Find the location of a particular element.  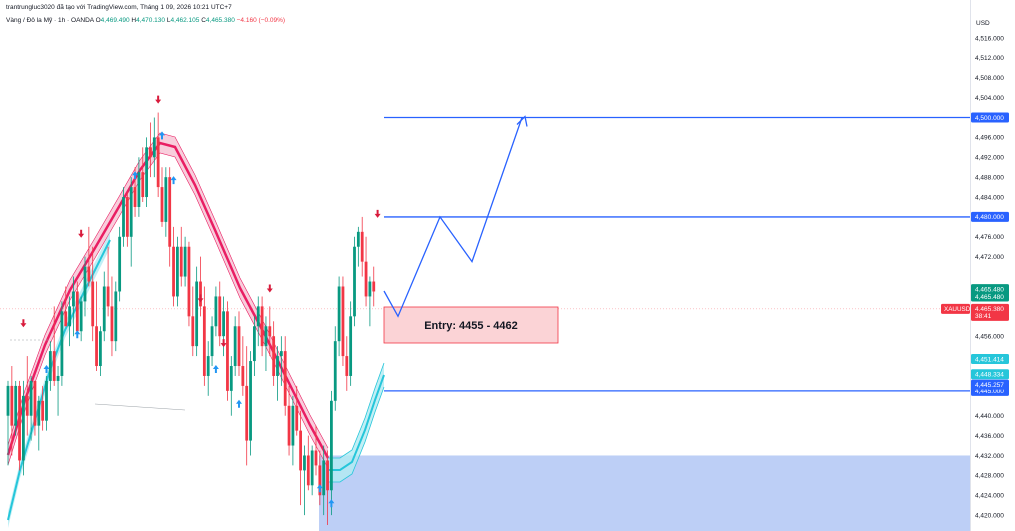

ohlc-o-label: O is located at coordinates (98, 20).